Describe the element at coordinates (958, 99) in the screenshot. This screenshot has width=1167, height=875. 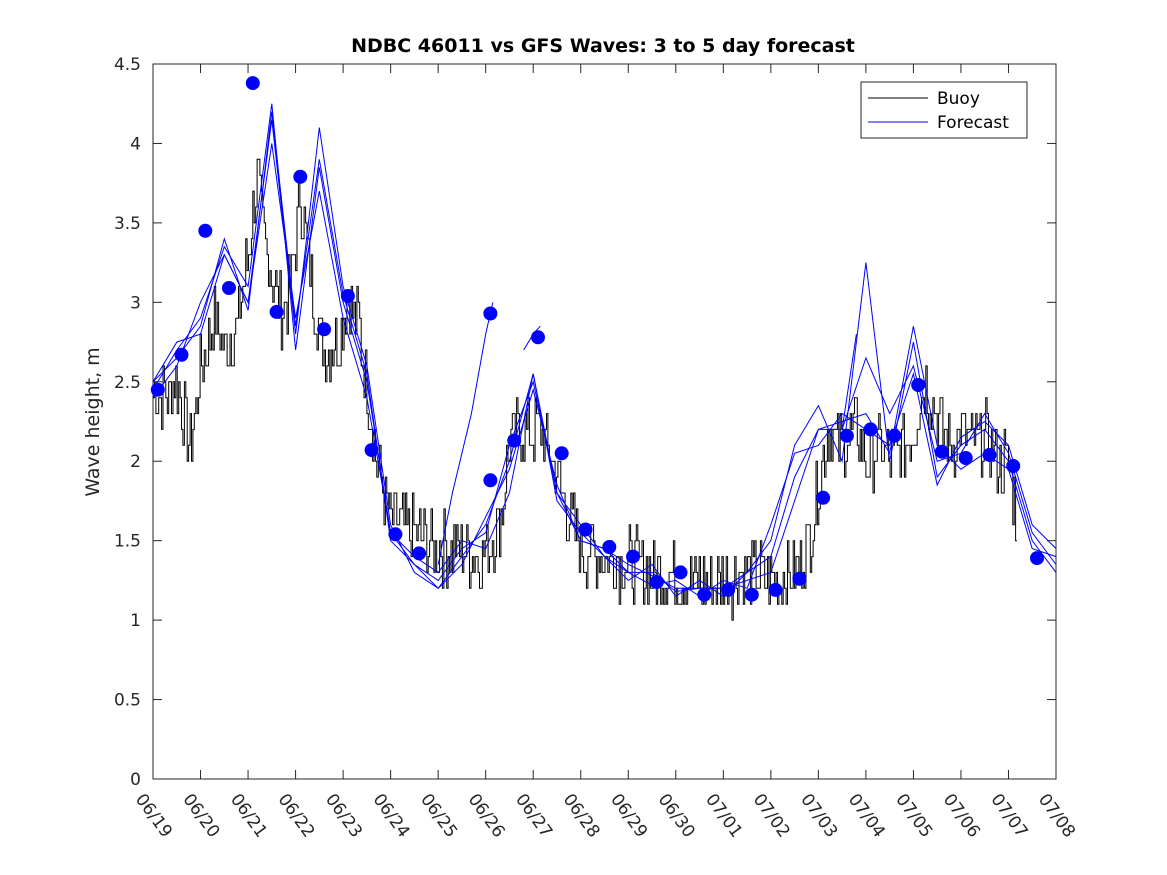
I see `legend-buoy-label: Buoy` at that location.